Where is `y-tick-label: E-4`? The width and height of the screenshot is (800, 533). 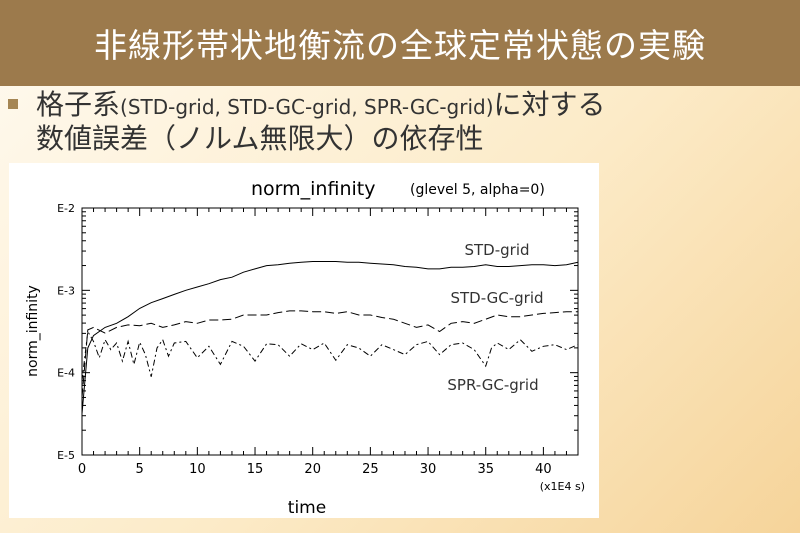
y-tick-label: E-4 is located at coordinates (66, 373).